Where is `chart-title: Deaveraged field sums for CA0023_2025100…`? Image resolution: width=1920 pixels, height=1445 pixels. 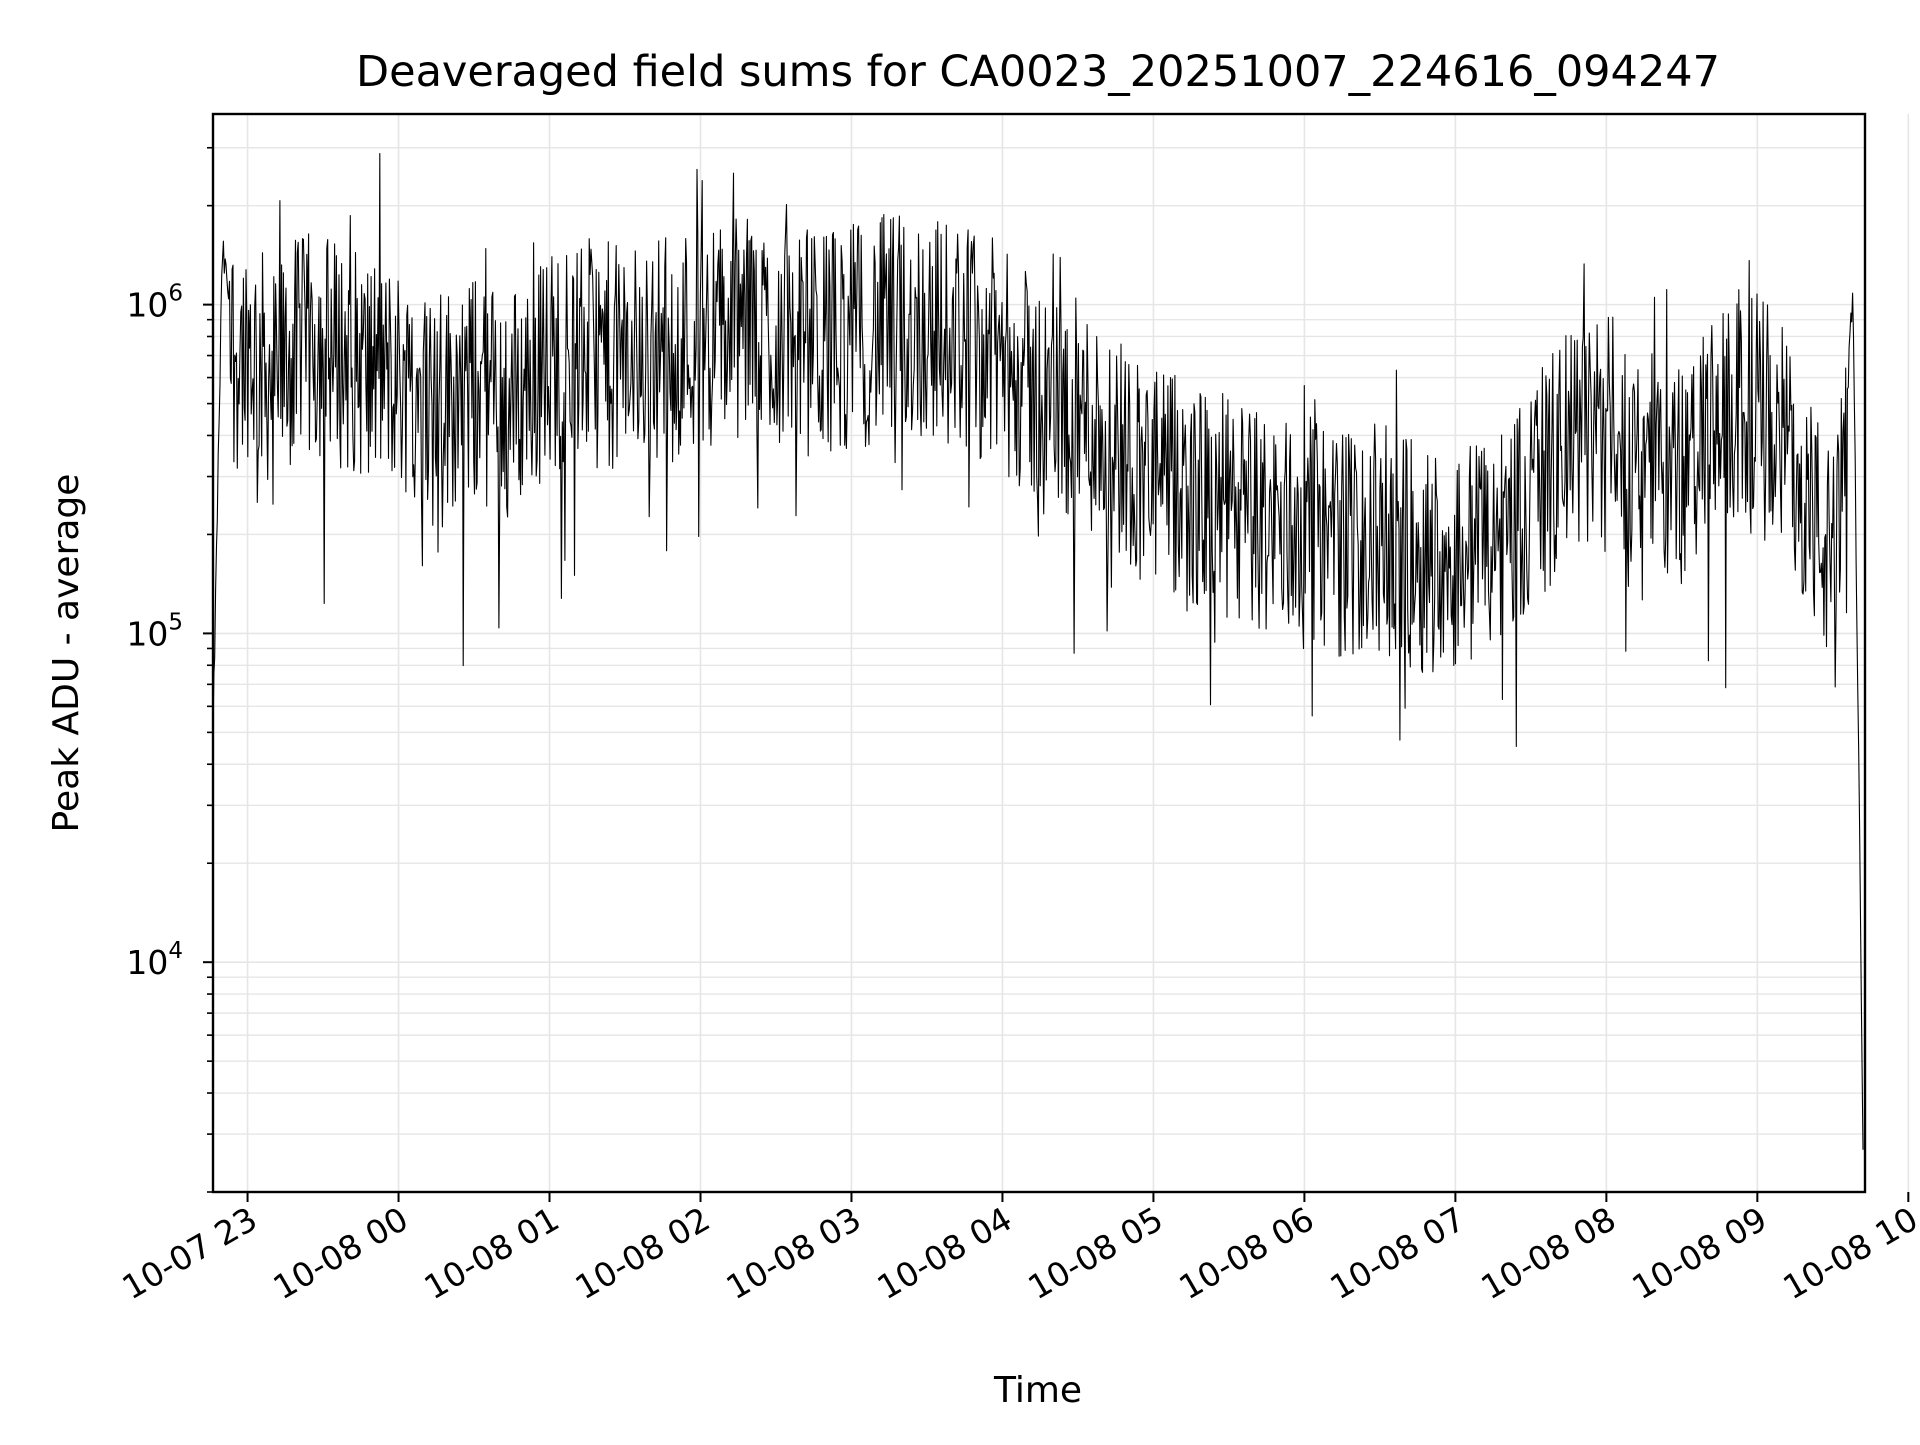 chart-title: Deaveraged field sums for CA0023_2025100… is located at coordinates (1038, 72).